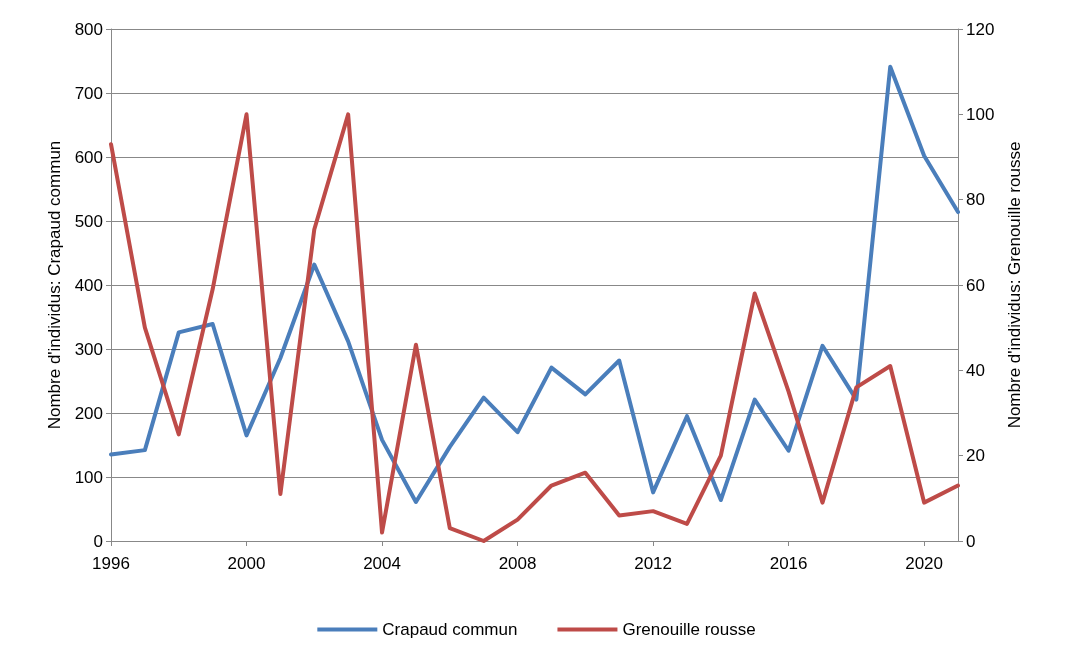 This screenshot has width=1073, height=655. I want to click on y2-tick-label: 80, so click(975, 200).